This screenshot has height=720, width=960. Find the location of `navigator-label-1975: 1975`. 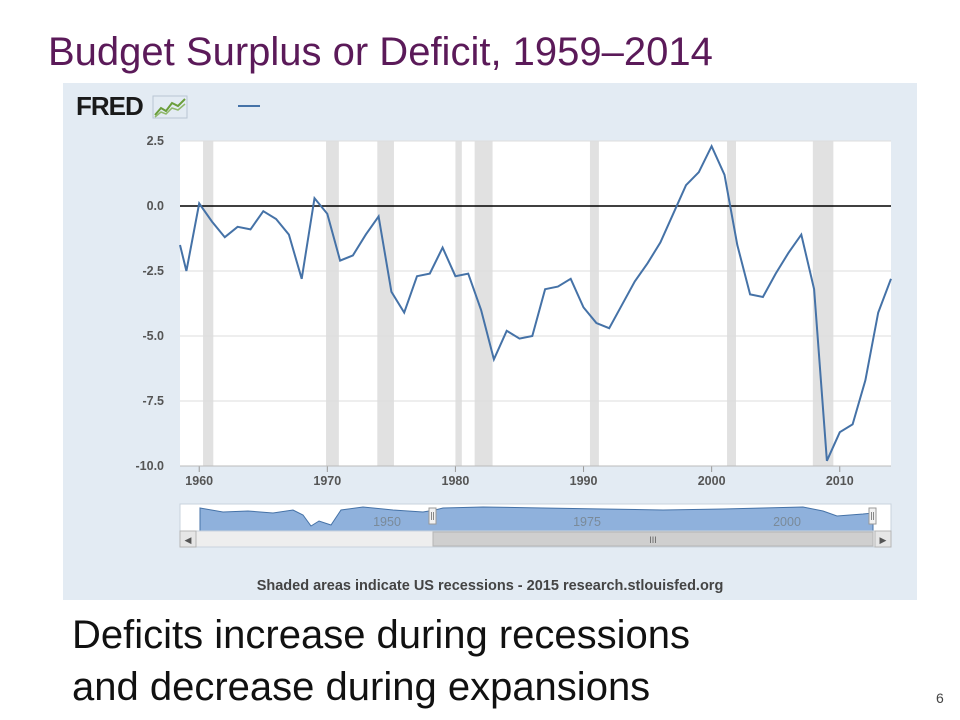

navigator-label-1975: 1975 is located at coordinates (587, 522).